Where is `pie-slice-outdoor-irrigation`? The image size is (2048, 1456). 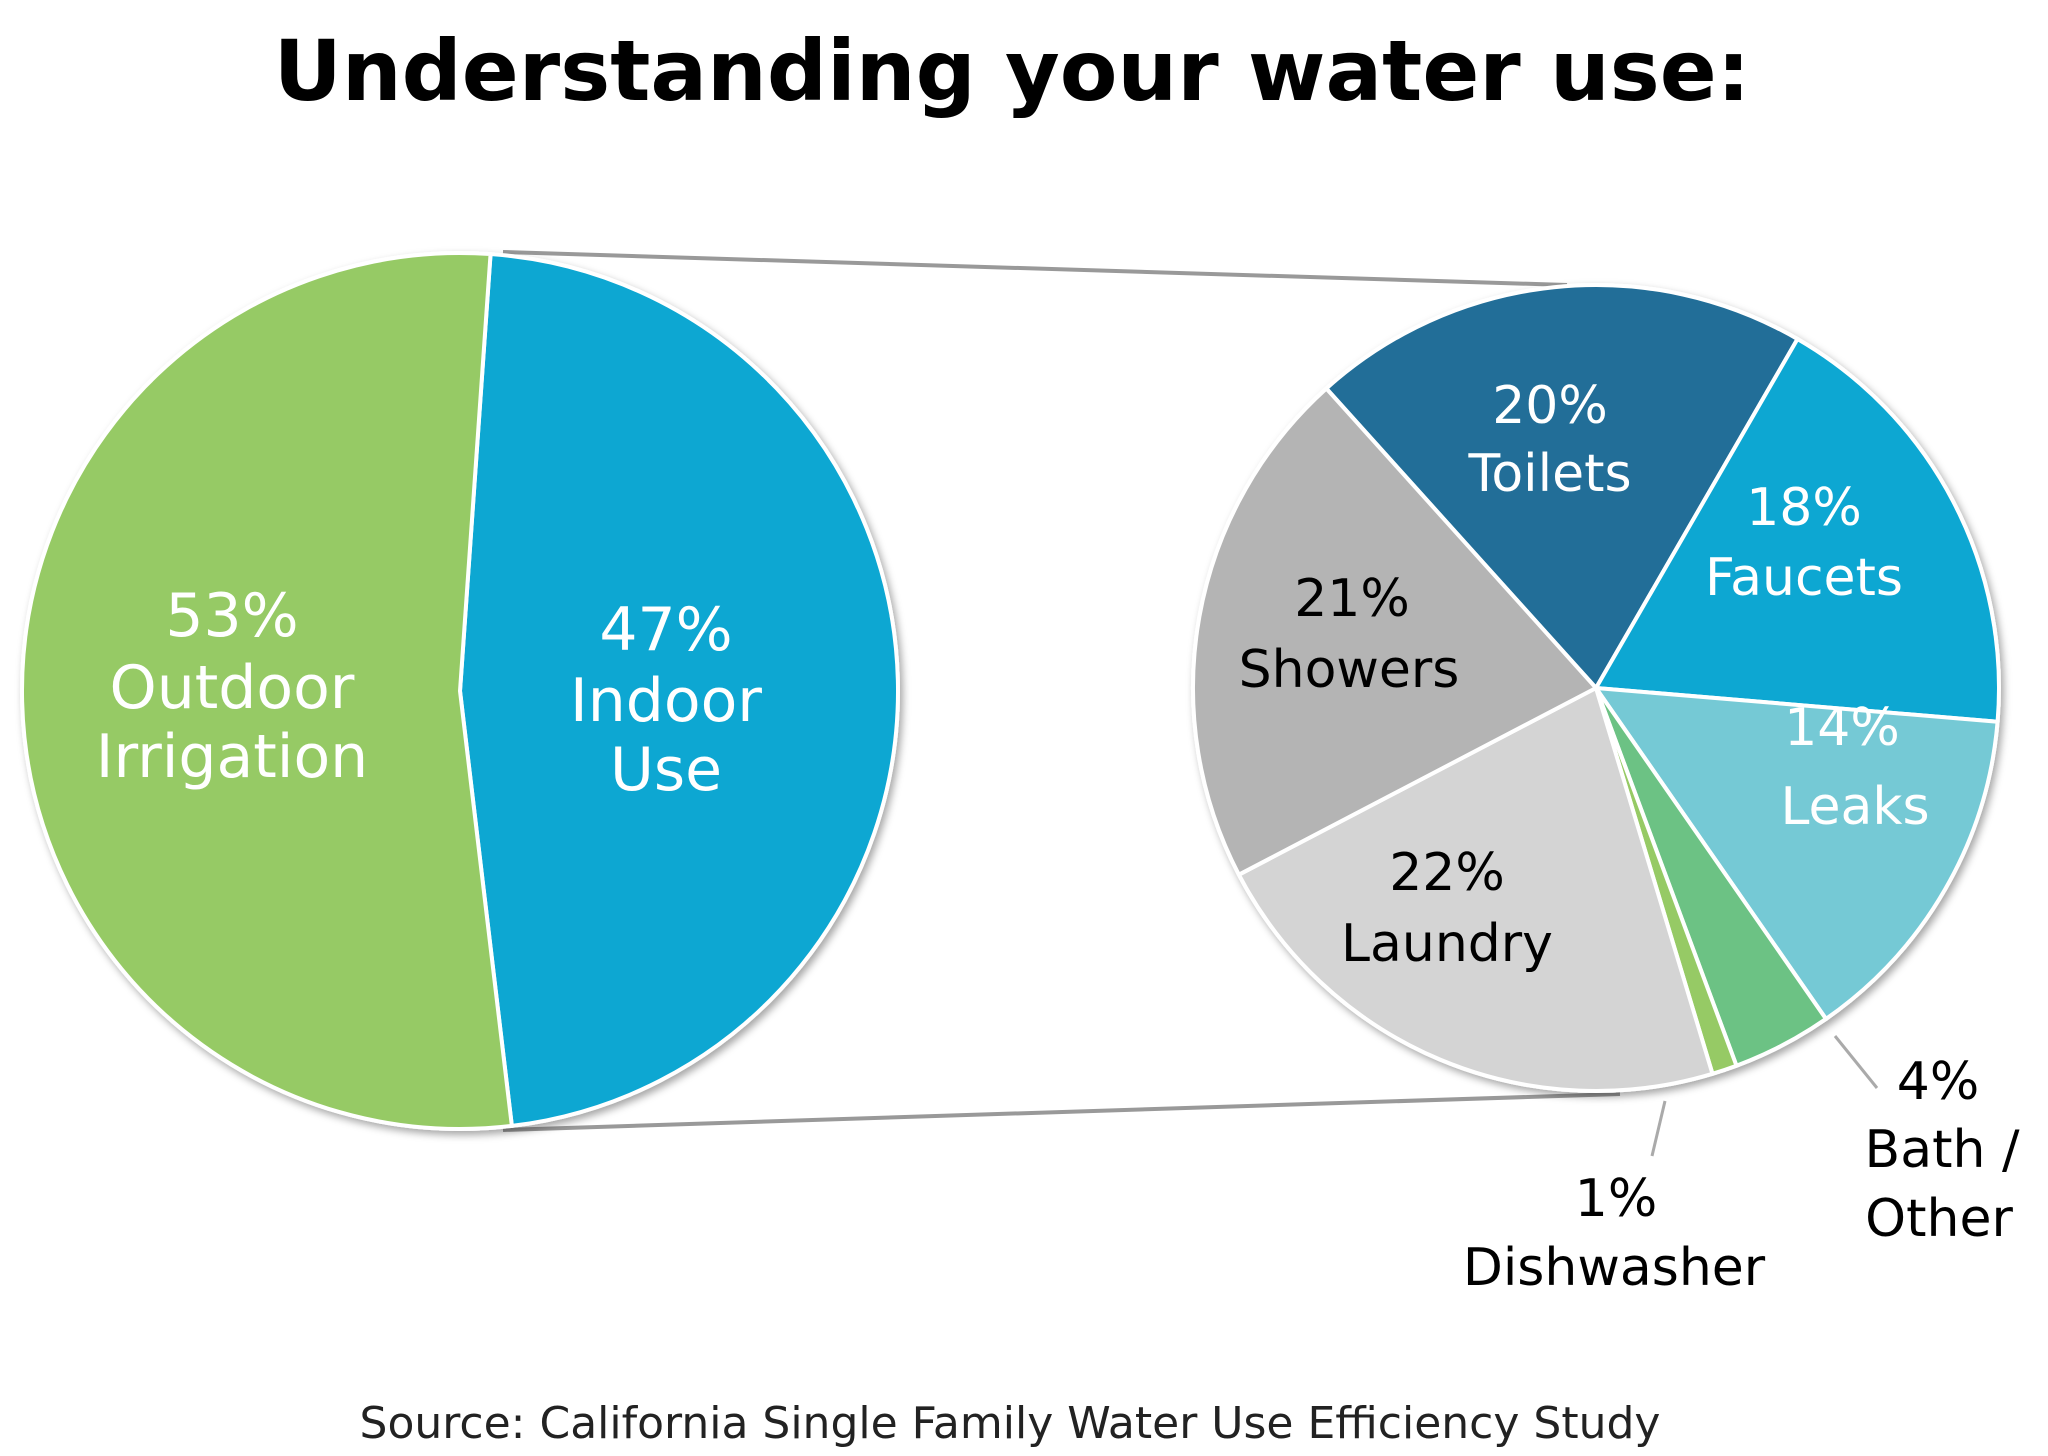
pie-slice-outdoor-irrigation is located at coordinates (267, 691).